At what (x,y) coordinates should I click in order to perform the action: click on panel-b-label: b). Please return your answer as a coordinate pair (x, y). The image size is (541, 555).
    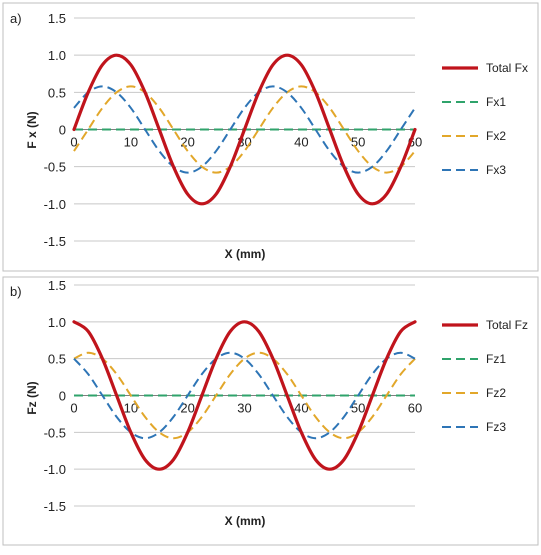
    Looking at the image, I should click on (16, 291).